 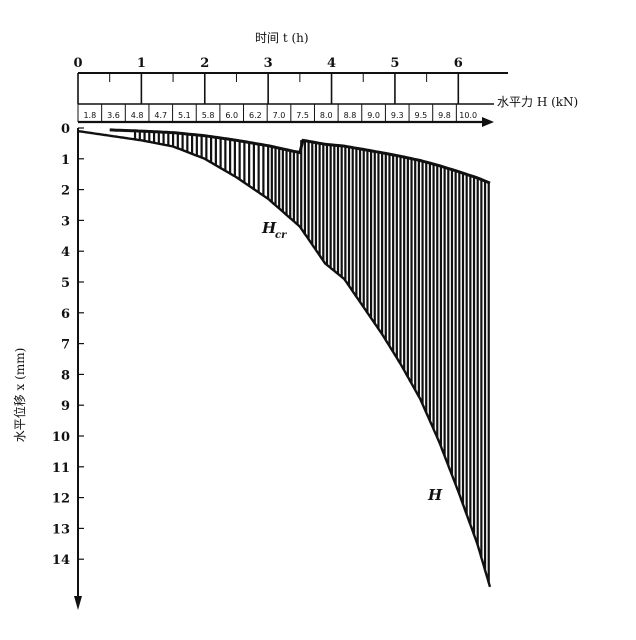 What do you see at coordinates (208, 115) in the screenshot?
I see `load-step-label: 5.8` at bounding box center [208, 115].